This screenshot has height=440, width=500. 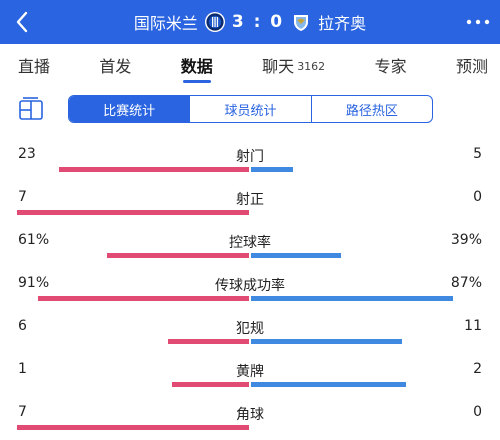 I want to click on away-stat-value: 2, so click(x=477, y=369).